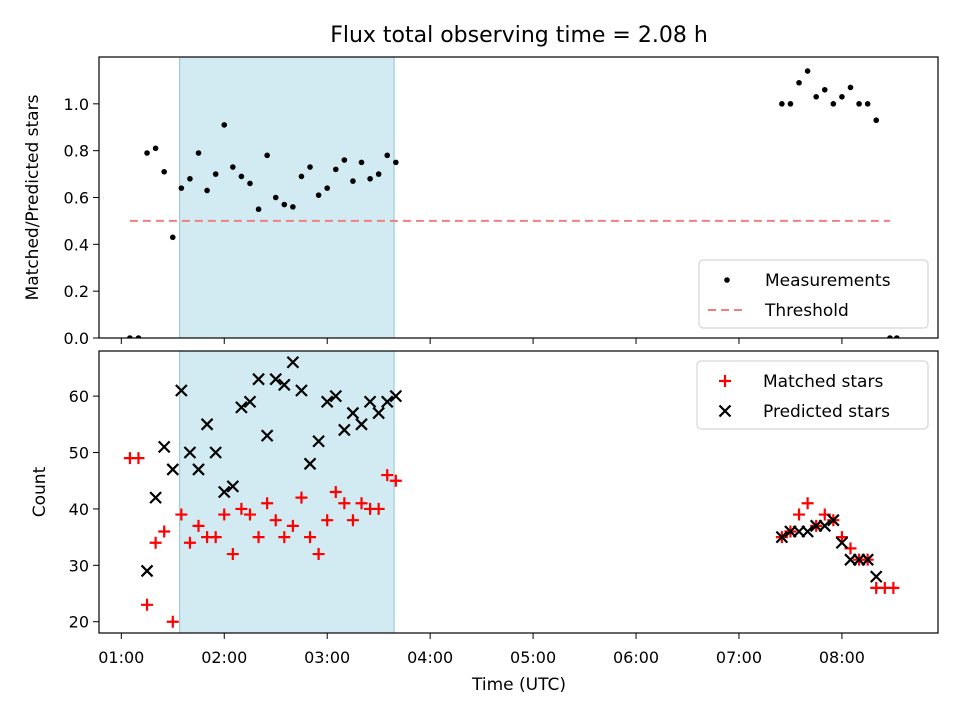 The image size is (960, 720). What do you see at coordinates (224, 657) in the screenshot?
I see `x-tick-label: 02:00` at bounding box center [224, 657].